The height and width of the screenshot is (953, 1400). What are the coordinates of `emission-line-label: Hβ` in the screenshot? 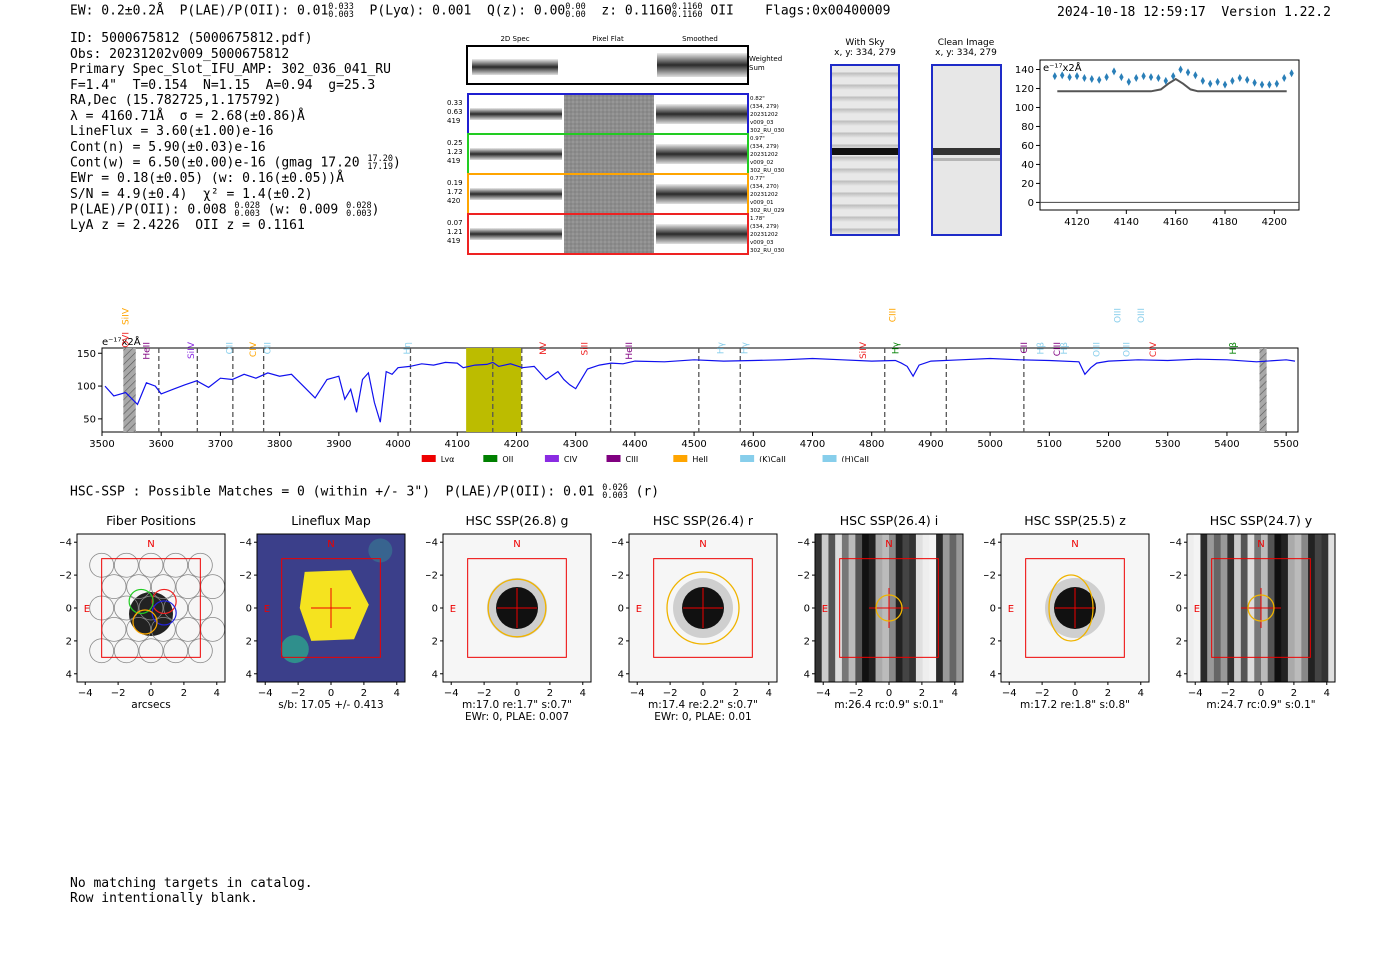 It's located at (1041, 348).